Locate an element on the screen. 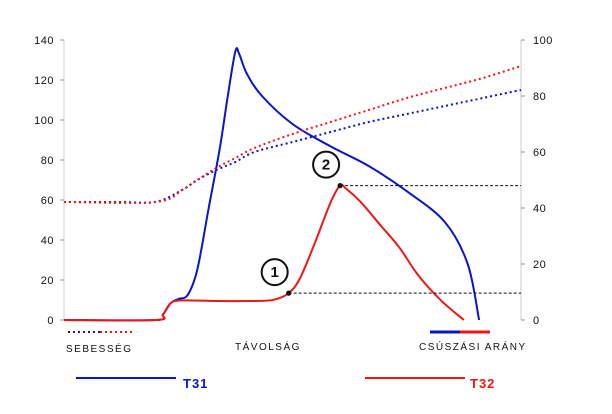 This screenshot has width=612, height=414. marker-2-label: 2 is located at coordinates (326, 165).